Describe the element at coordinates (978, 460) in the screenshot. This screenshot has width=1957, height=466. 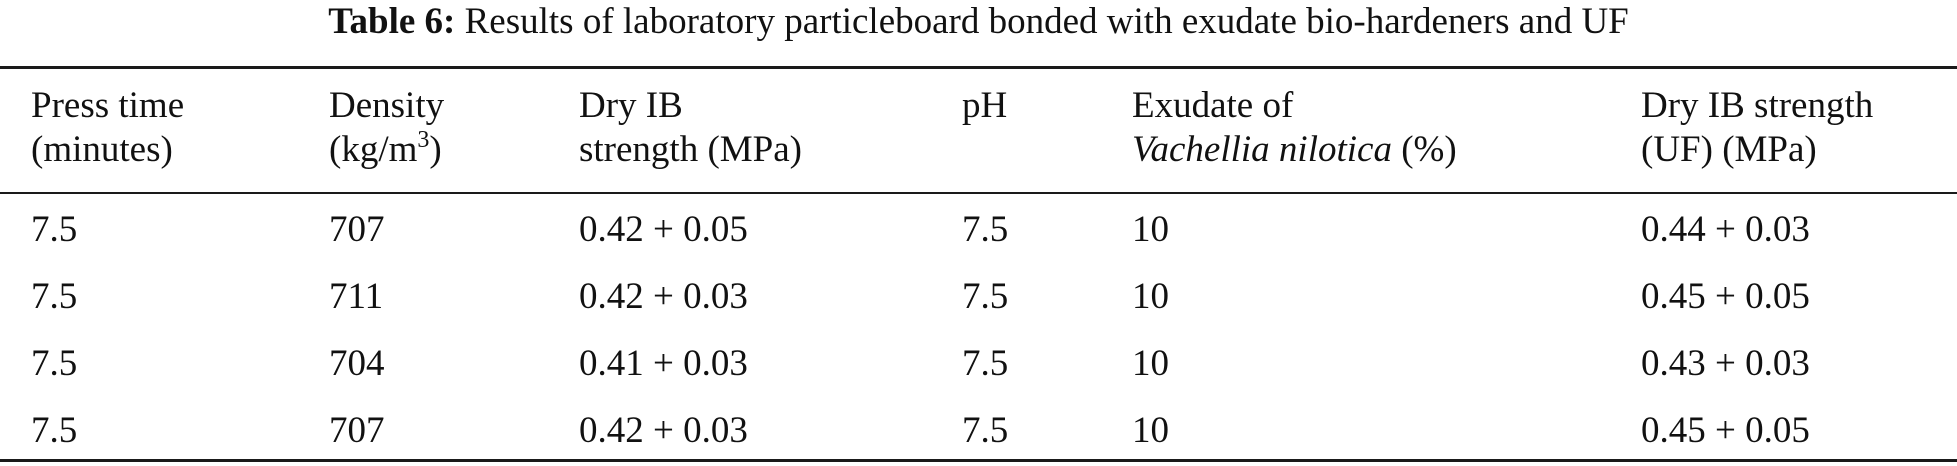
I see `table-bottom-rule` at that location.